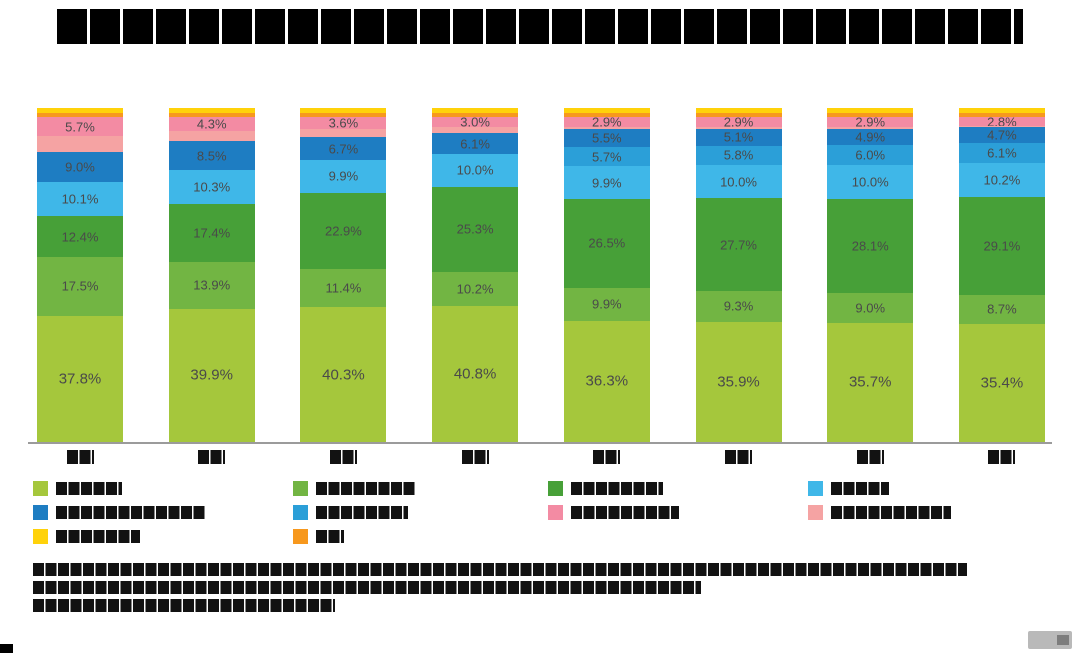 Image resolution: width=1080 pixels, height=653 pixels. I want to click on segment-medgreen: 10.2%, so click(475, 288).